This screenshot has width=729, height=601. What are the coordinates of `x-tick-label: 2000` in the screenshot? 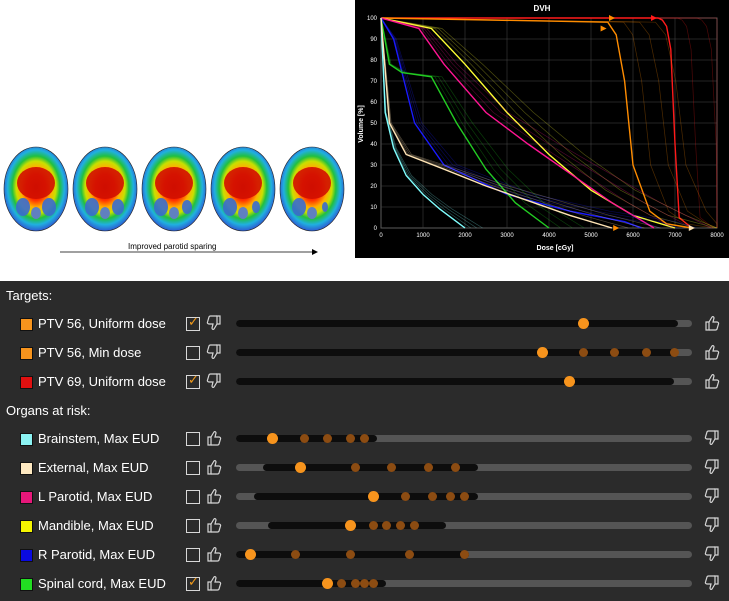 It's located at (465, 236).